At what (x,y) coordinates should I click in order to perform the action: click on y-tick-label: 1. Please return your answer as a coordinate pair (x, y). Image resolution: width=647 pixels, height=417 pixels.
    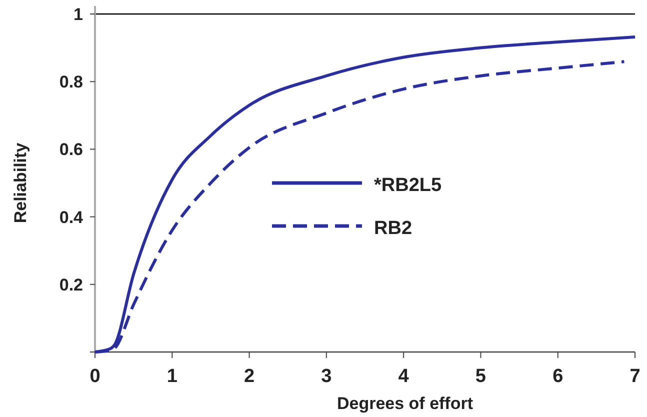
    Looking at the image, I should click on (78, 14).